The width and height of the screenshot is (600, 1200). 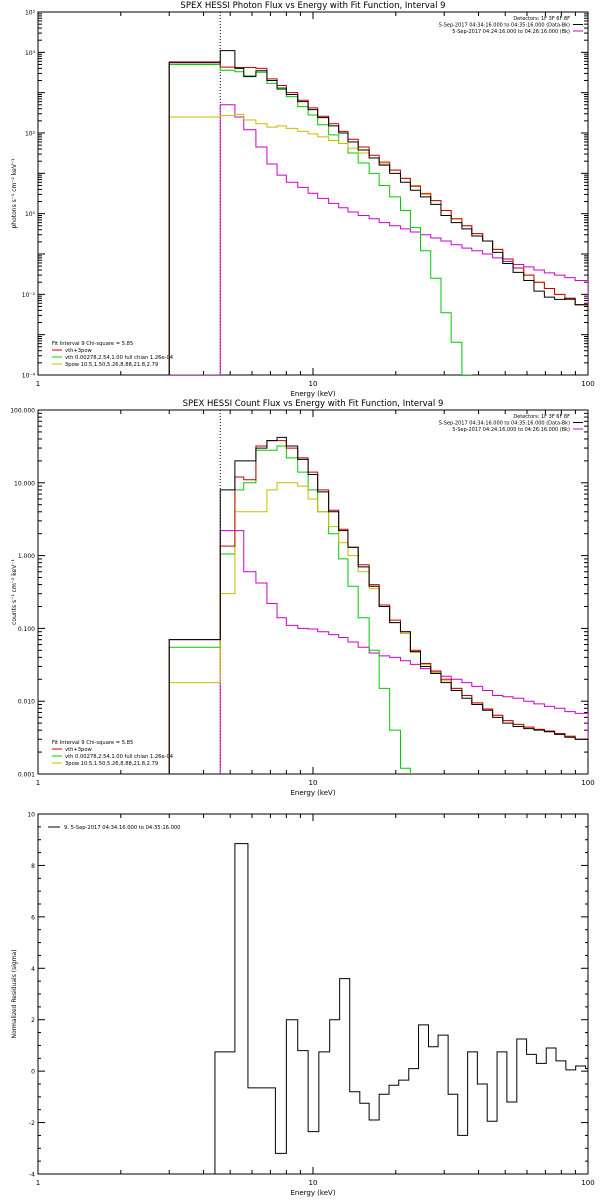 What do you see at coordinates (33, 917) in the screenshot?
I see `y-tick-label: 6` at bounding box center [33, 917].